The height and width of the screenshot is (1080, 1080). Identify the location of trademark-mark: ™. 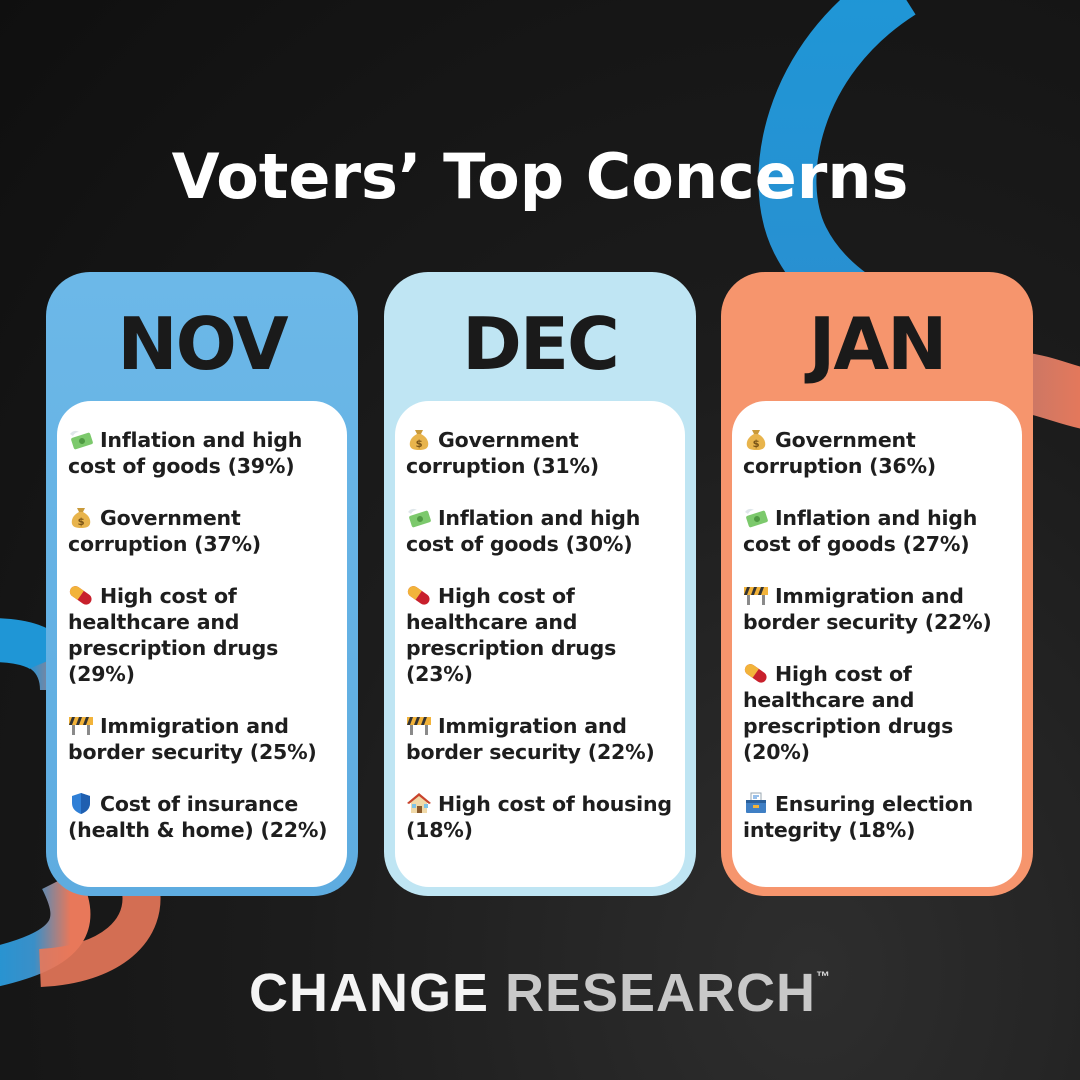
(824, 976).